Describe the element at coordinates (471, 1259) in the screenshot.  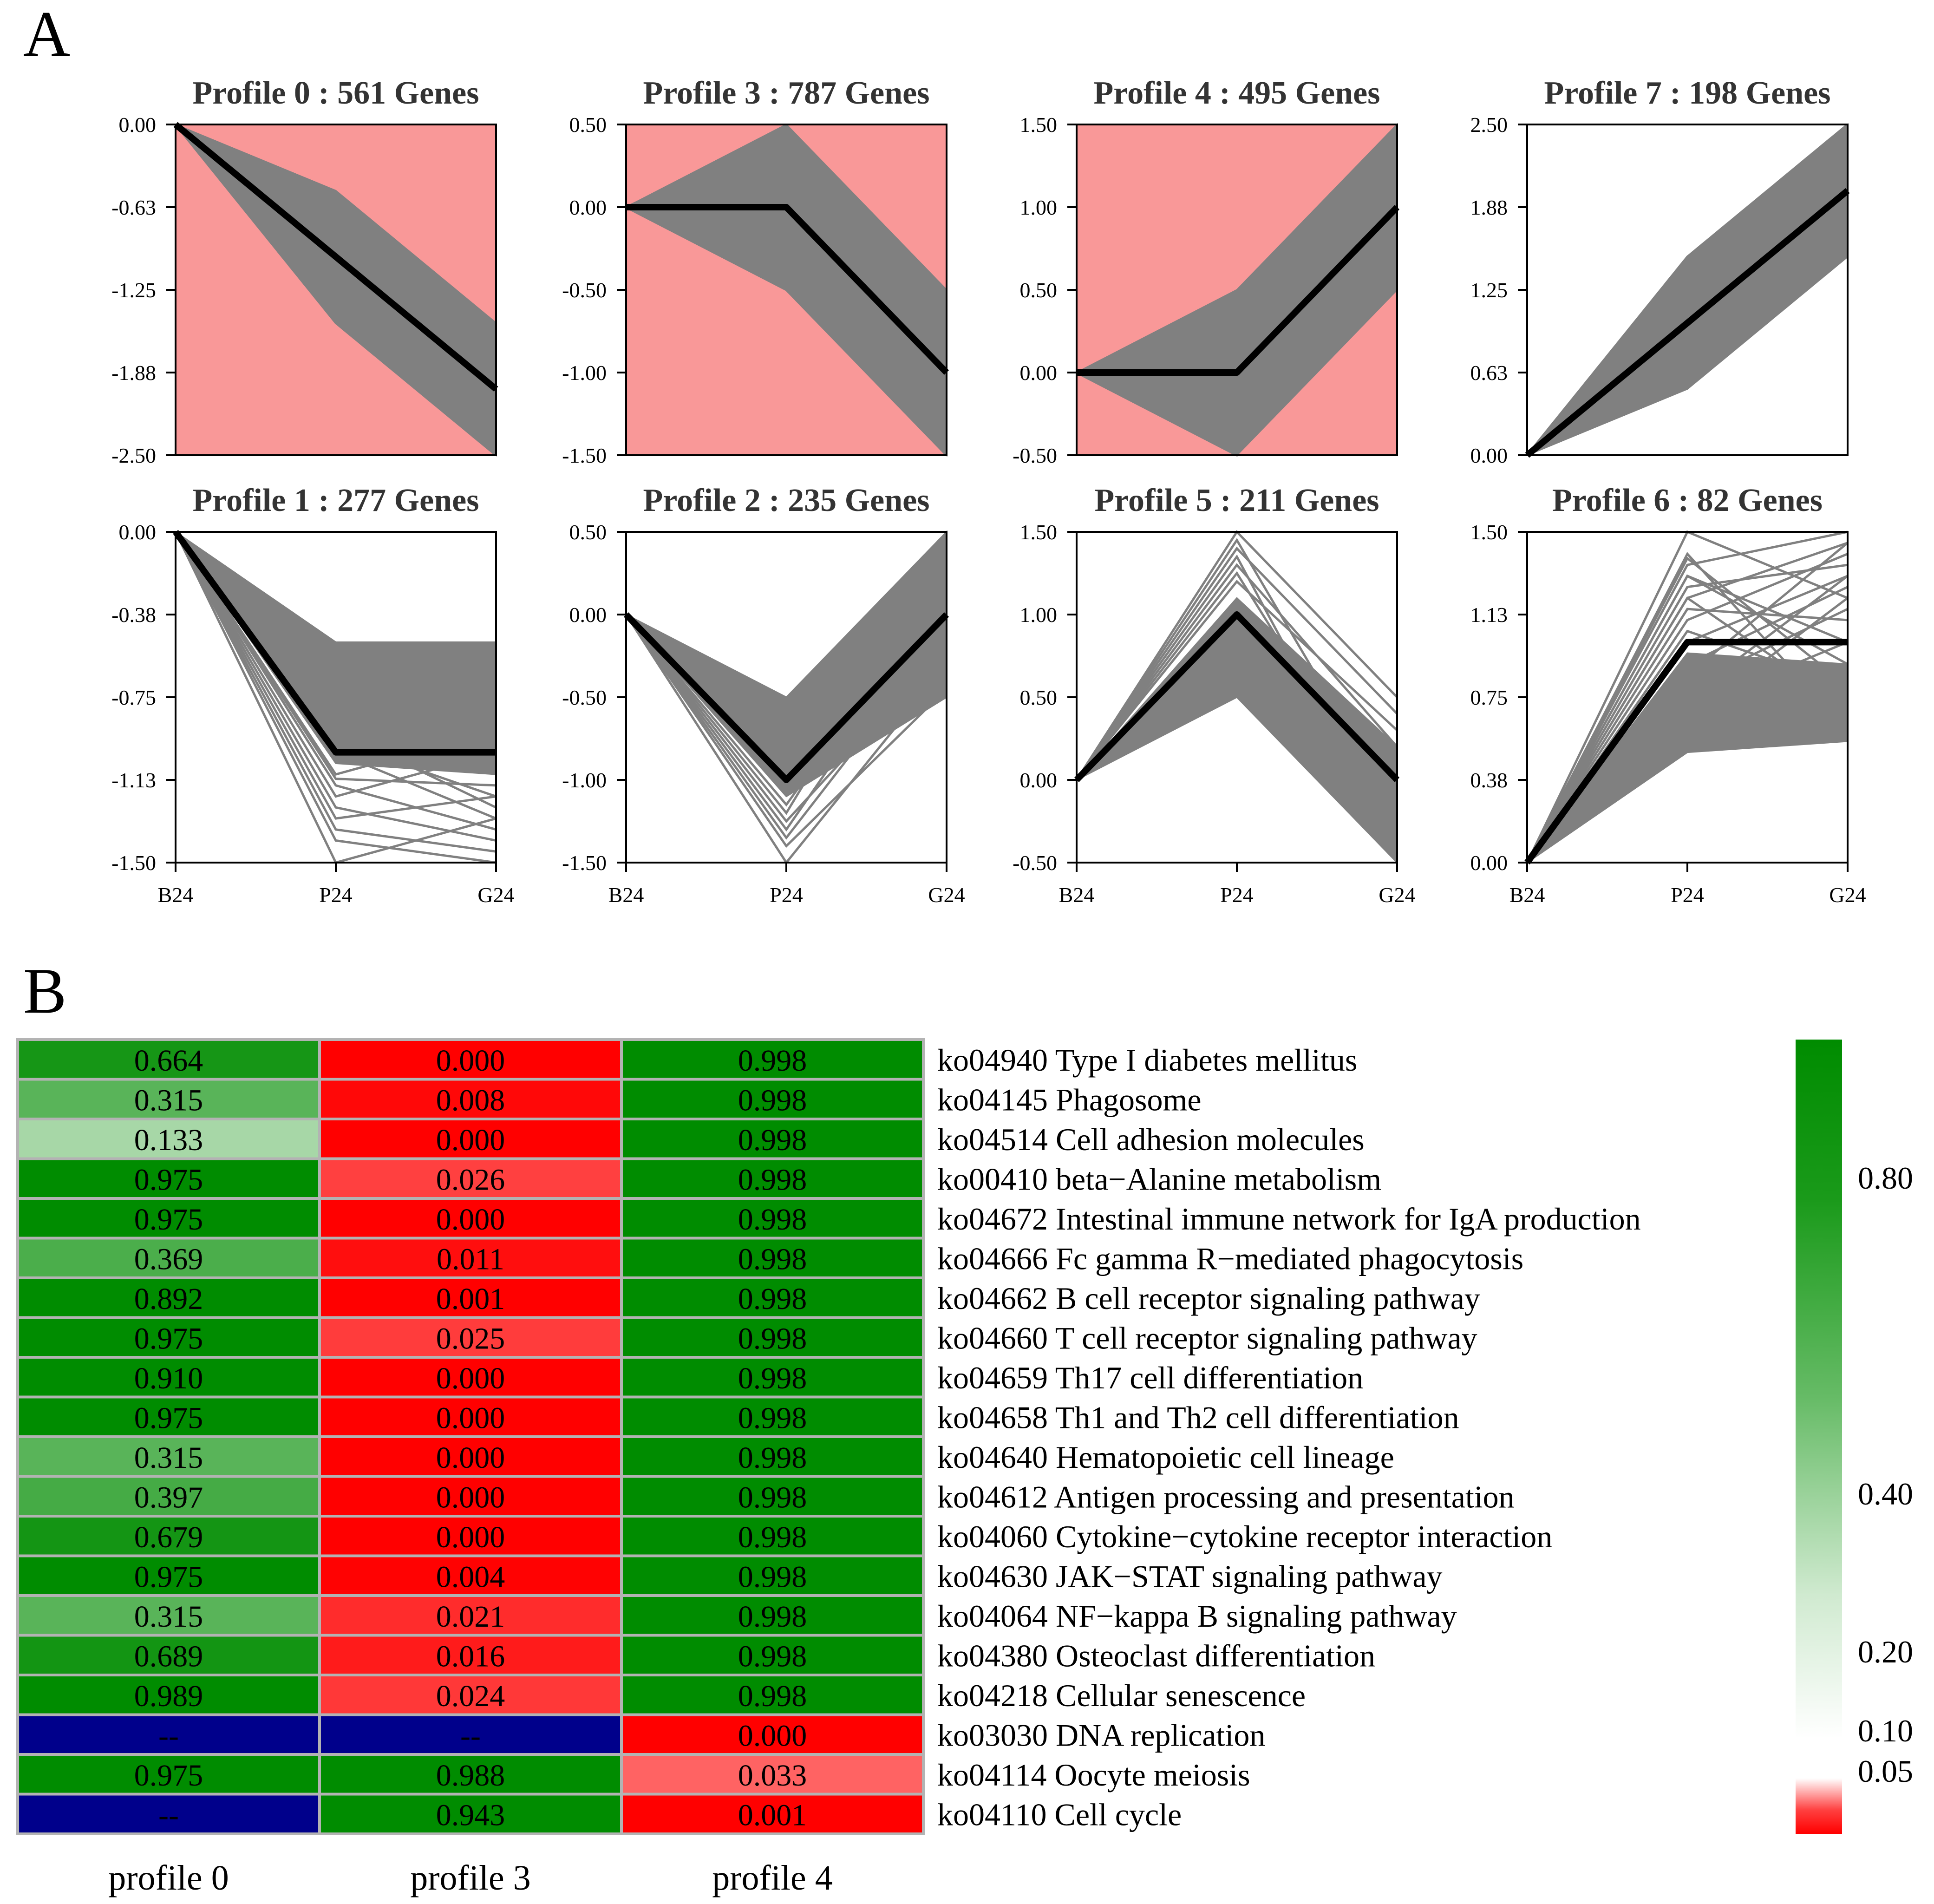
I see `cell-value: 0.011` at that location.